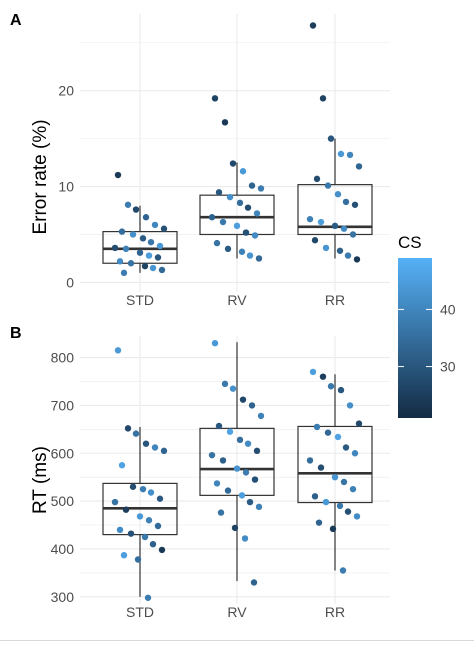 The height and width of the screenshot is (651, 474). I want to click on panel-a-letter: A, so click(16, 20).